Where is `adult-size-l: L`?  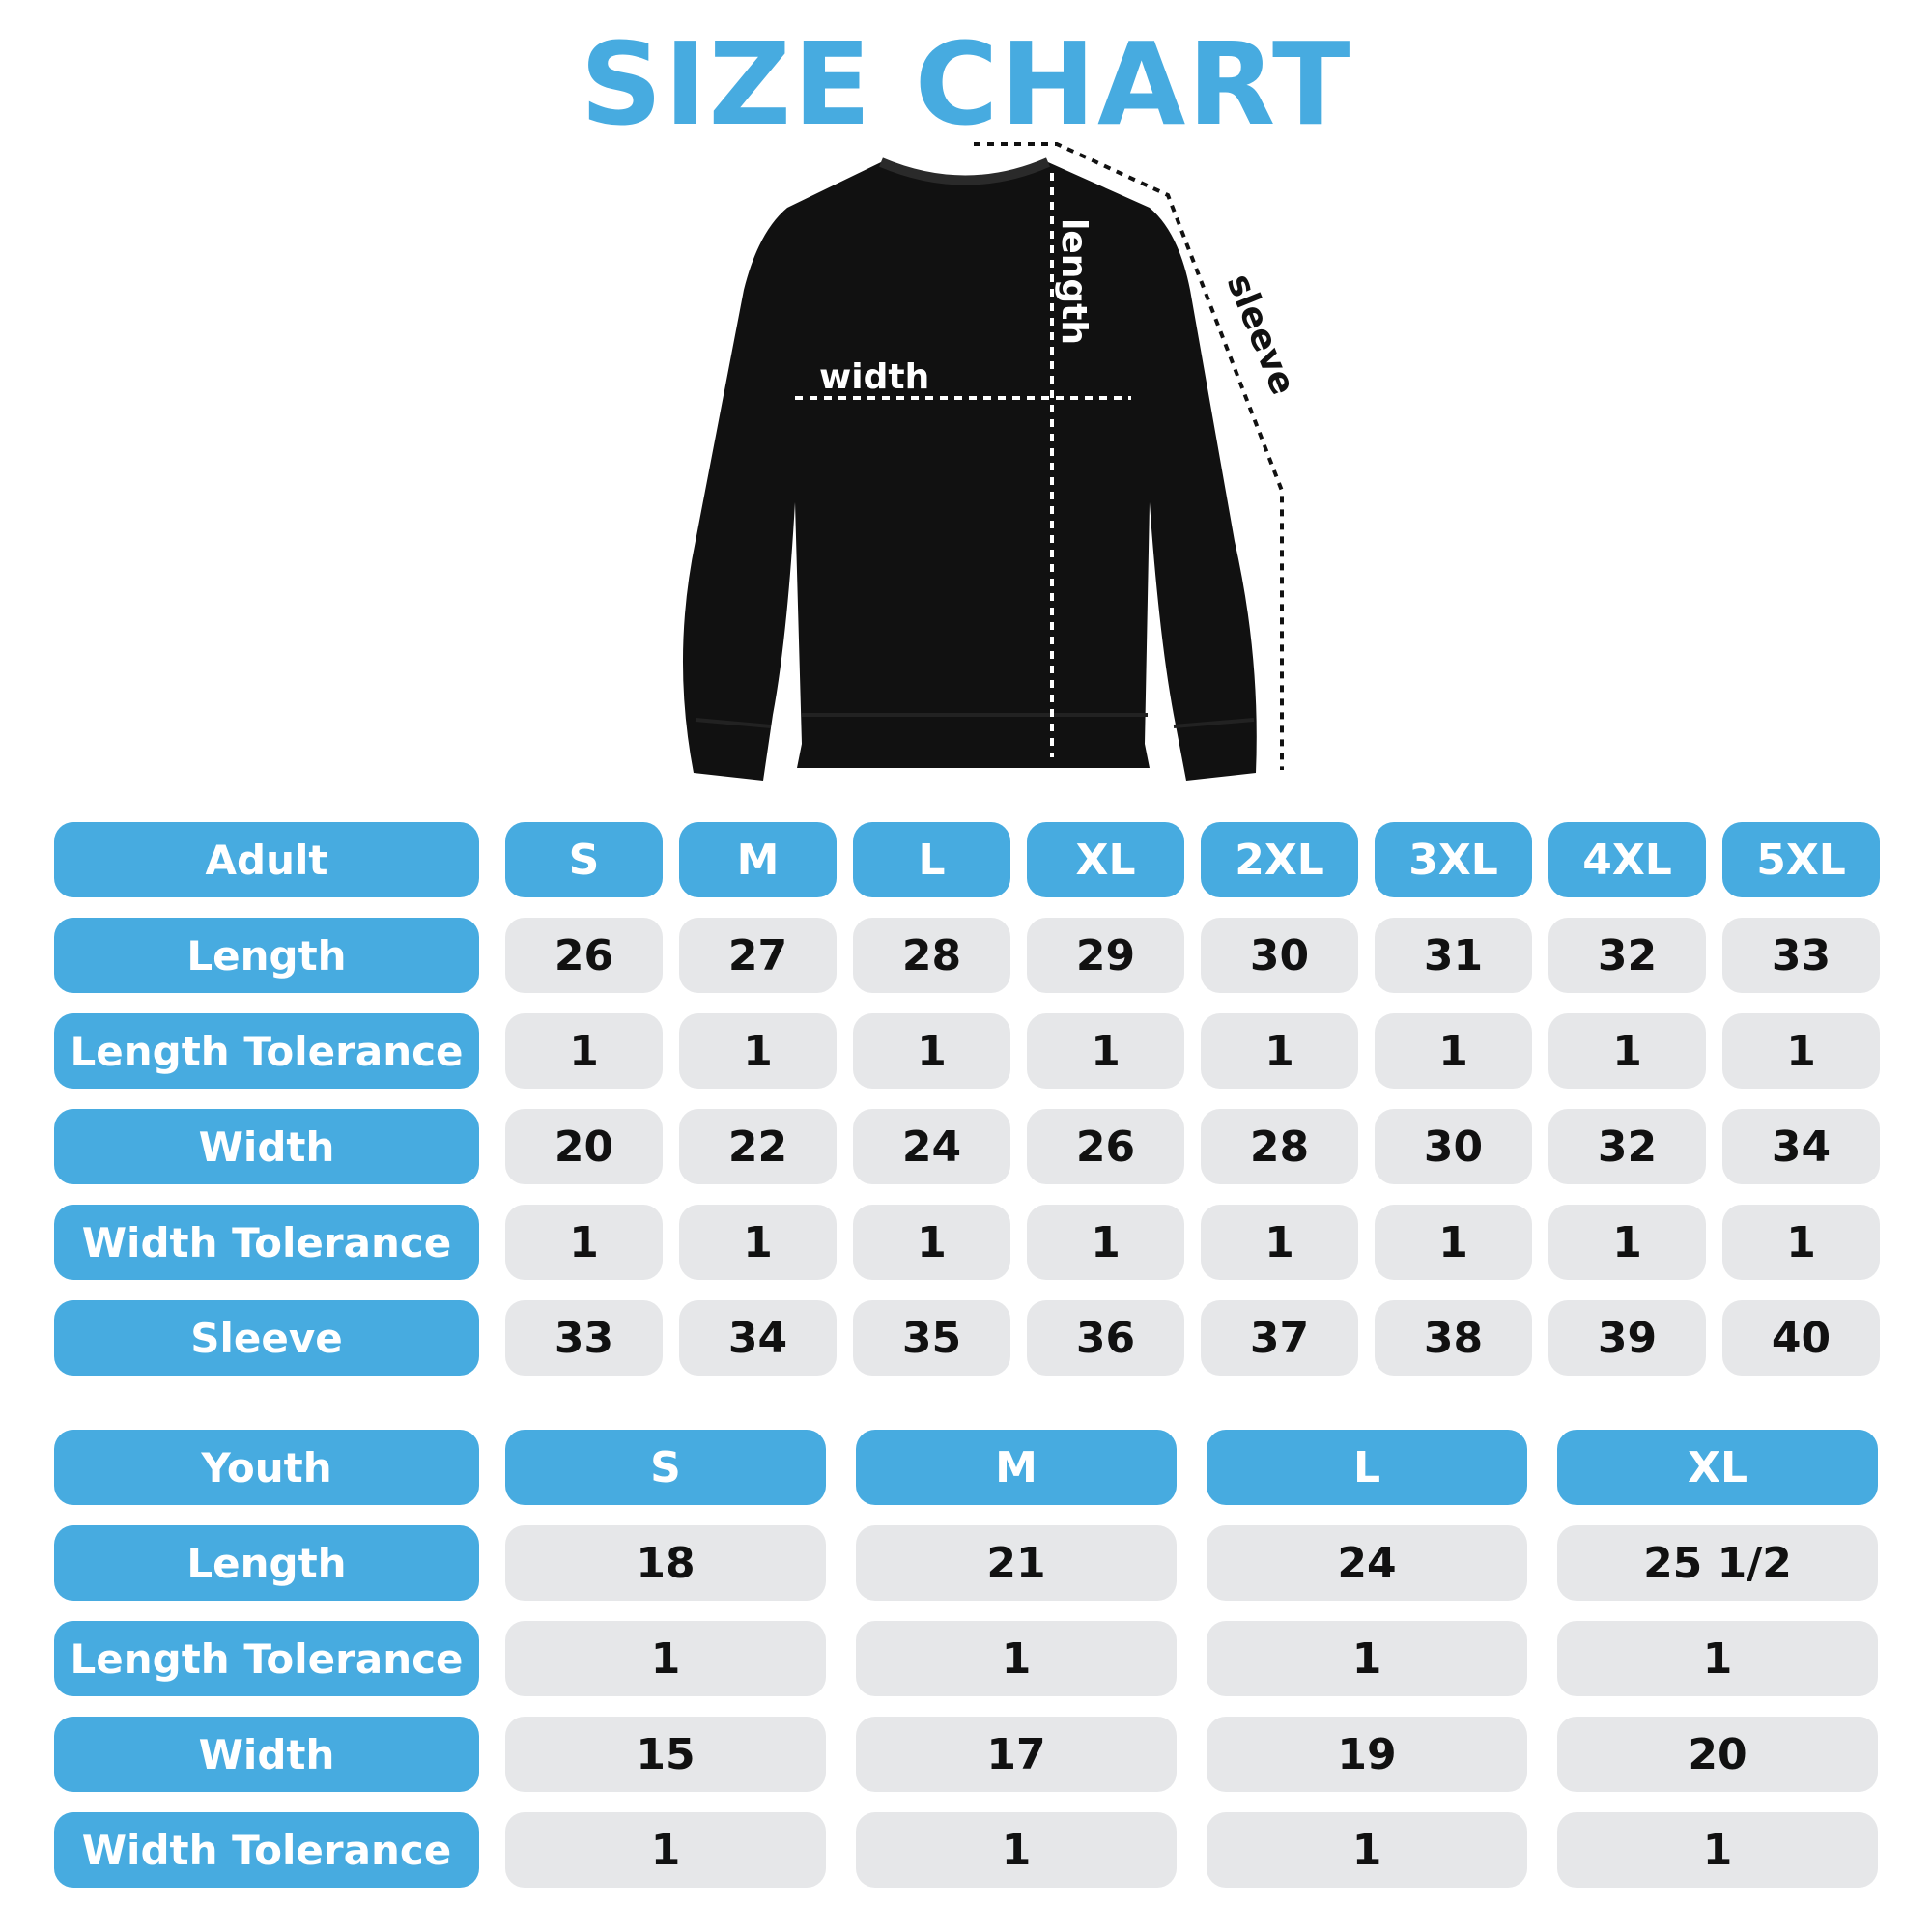
adult-size-l: L is located at coordinates (931, 859).